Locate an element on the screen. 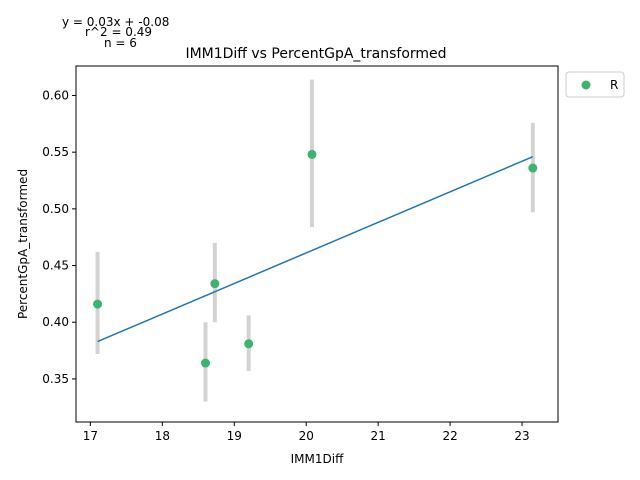 The image size is (640, 480). y-tick-label: 0.60 is located at coordinates (55, 95).